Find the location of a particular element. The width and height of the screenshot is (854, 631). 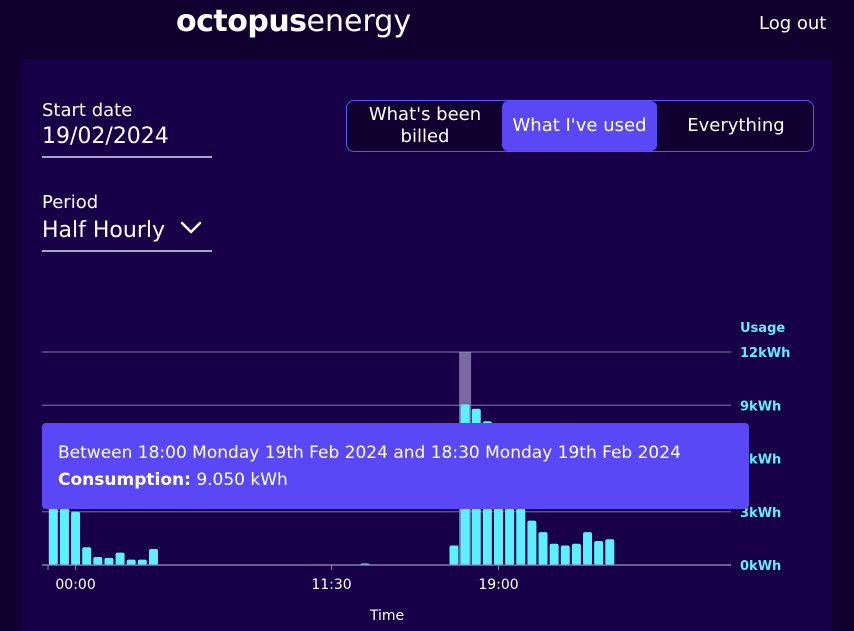

logo-word-secondary: energy is located at coordinates (359, 21).